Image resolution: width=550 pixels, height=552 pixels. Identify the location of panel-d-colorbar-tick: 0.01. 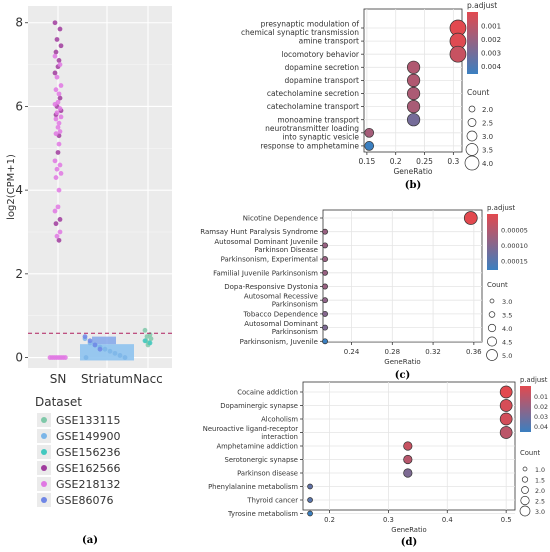
(541, 397).